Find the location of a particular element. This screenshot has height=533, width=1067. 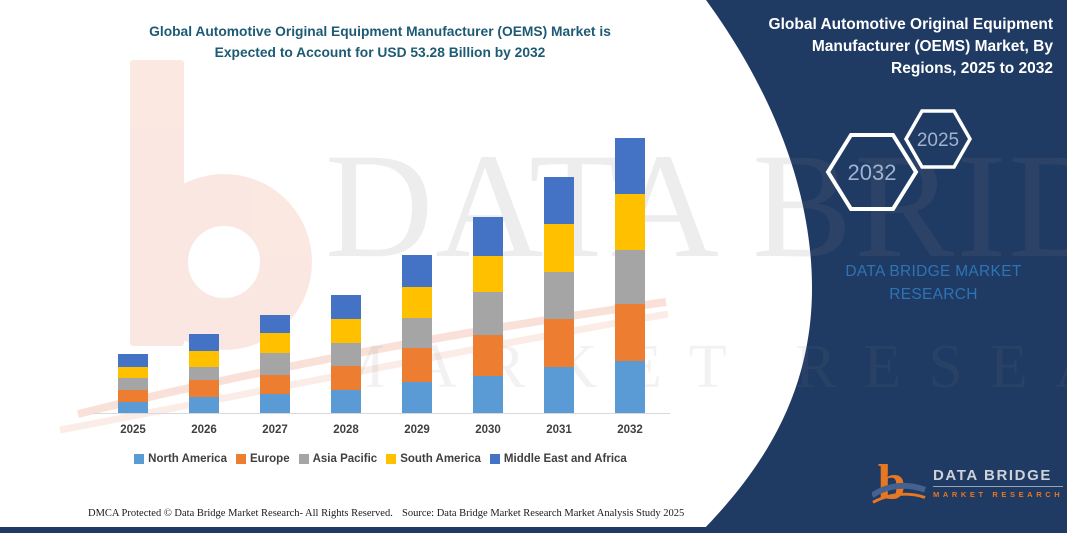

bar-2026 is located at coordinates (204, 373).